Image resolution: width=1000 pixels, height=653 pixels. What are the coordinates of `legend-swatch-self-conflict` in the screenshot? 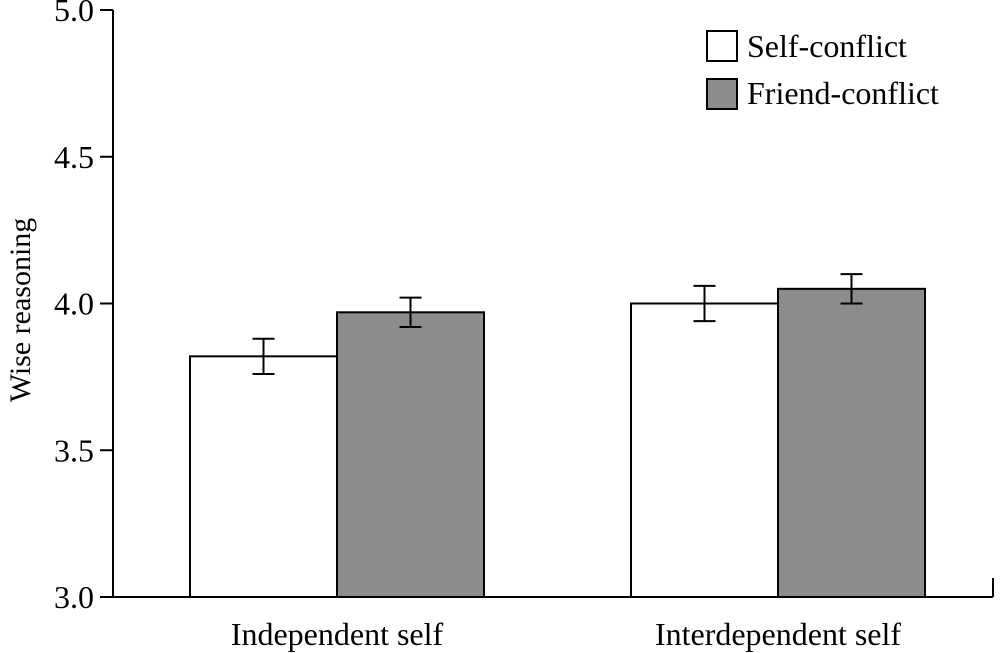 It's located at (722, 46).